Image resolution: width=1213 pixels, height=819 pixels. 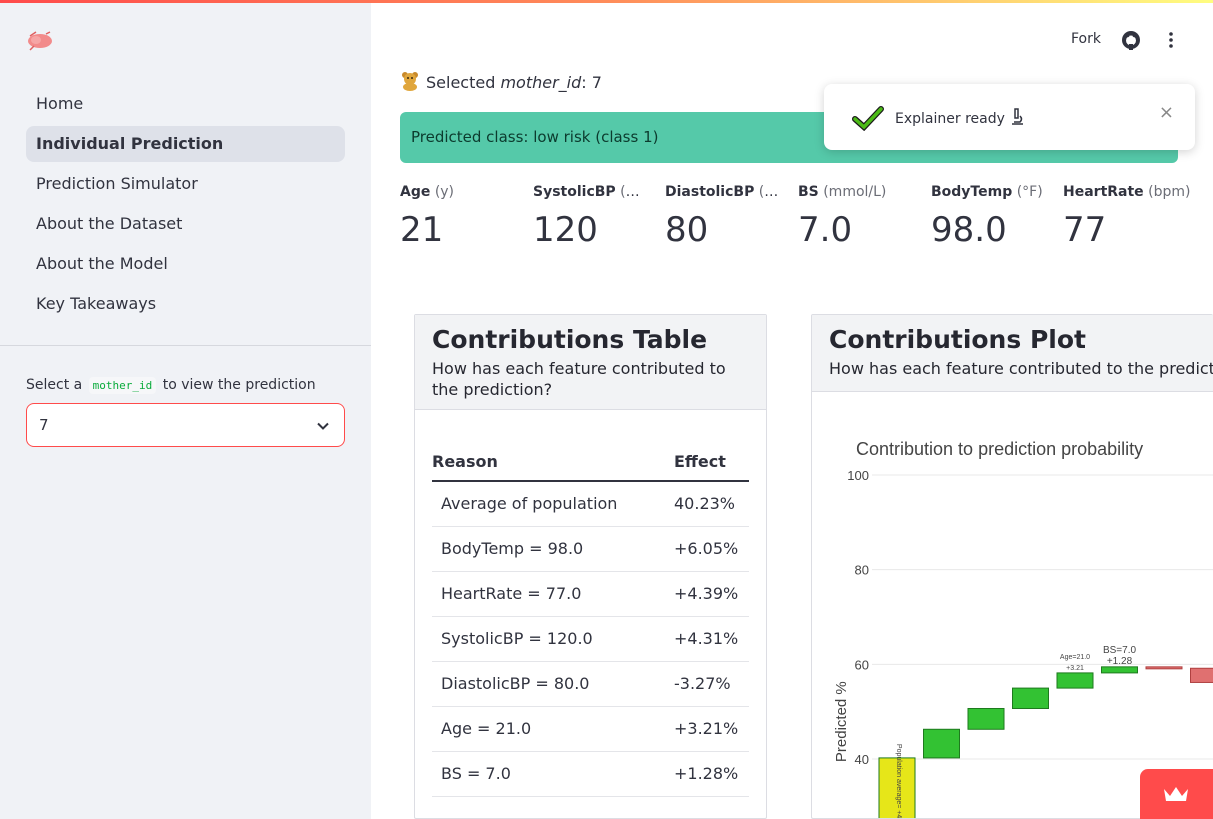 What do you see at coordinates (60, 103) in the screenshot?
I see `nav-item-home: Home` at bounding box center [60, 103].